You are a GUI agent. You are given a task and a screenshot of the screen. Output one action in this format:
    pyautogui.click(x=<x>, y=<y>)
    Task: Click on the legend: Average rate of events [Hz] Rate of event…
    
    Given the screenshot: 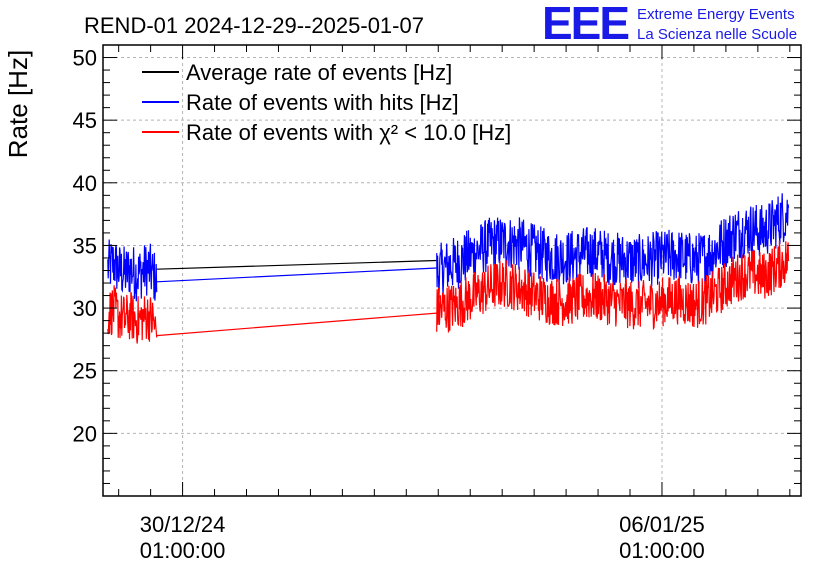 What is the action you would take?
    pyautogui.click(x=326, y=102)
    